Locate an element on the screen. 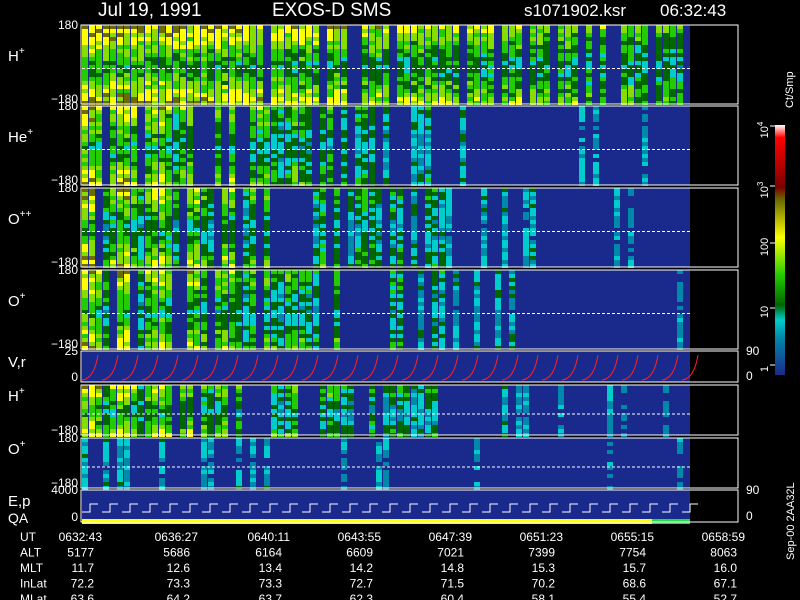 The width and height of the screenshot is (800, 600). label-text: E,p is located at coordinates (19, 501).